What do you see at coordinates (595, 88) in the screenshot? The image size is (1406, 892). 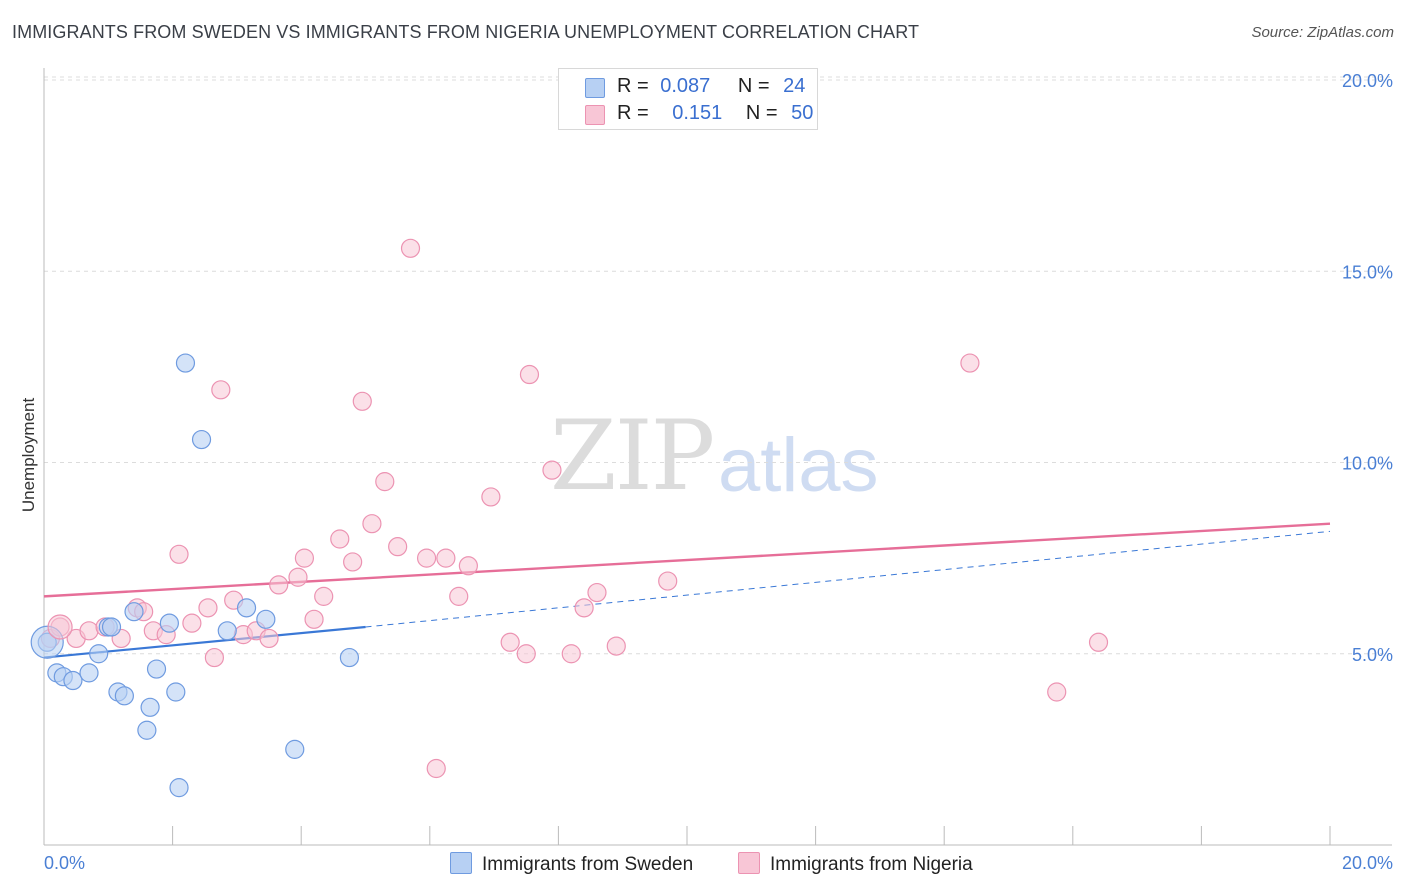 I see `legend-swatch-sweden` at bounding box center [595, 88].